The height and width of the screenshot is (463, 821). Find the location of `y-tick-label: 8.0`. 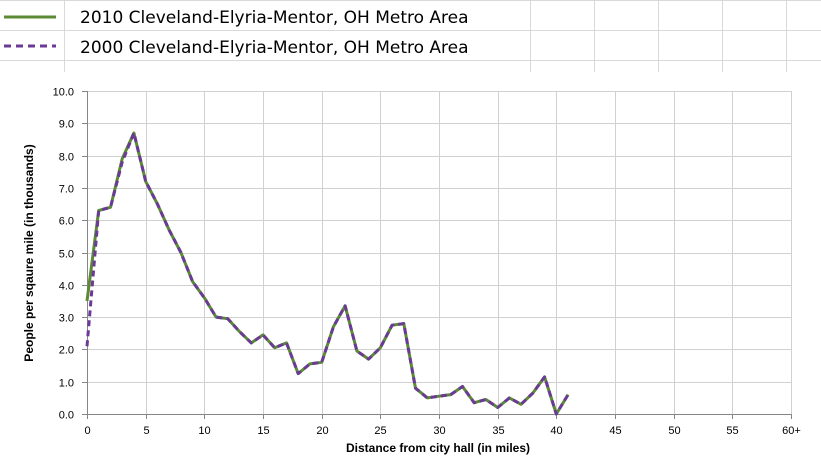

y-tick-label: 8.0 is located at coordinates (66, 158).